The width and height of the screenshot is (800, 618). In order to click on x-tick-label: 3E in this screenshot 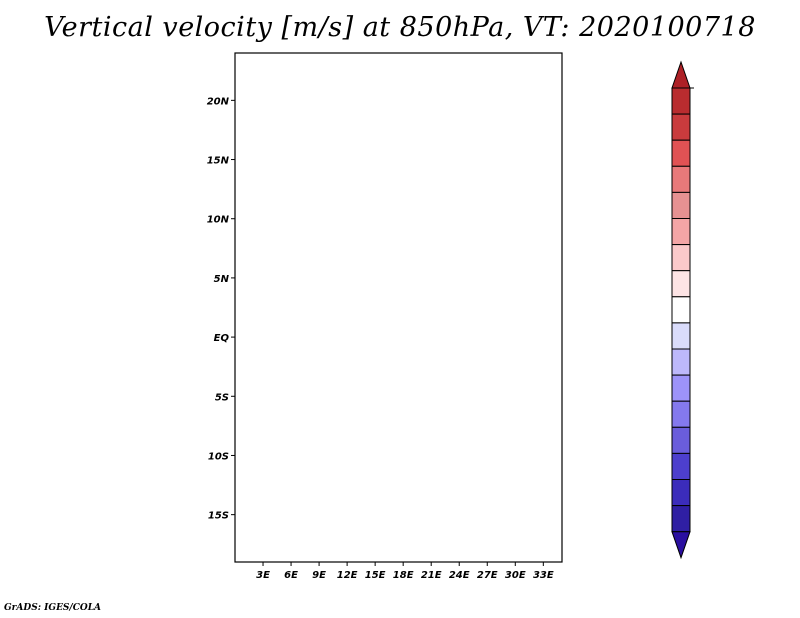, I will do `click(263, 575)`.